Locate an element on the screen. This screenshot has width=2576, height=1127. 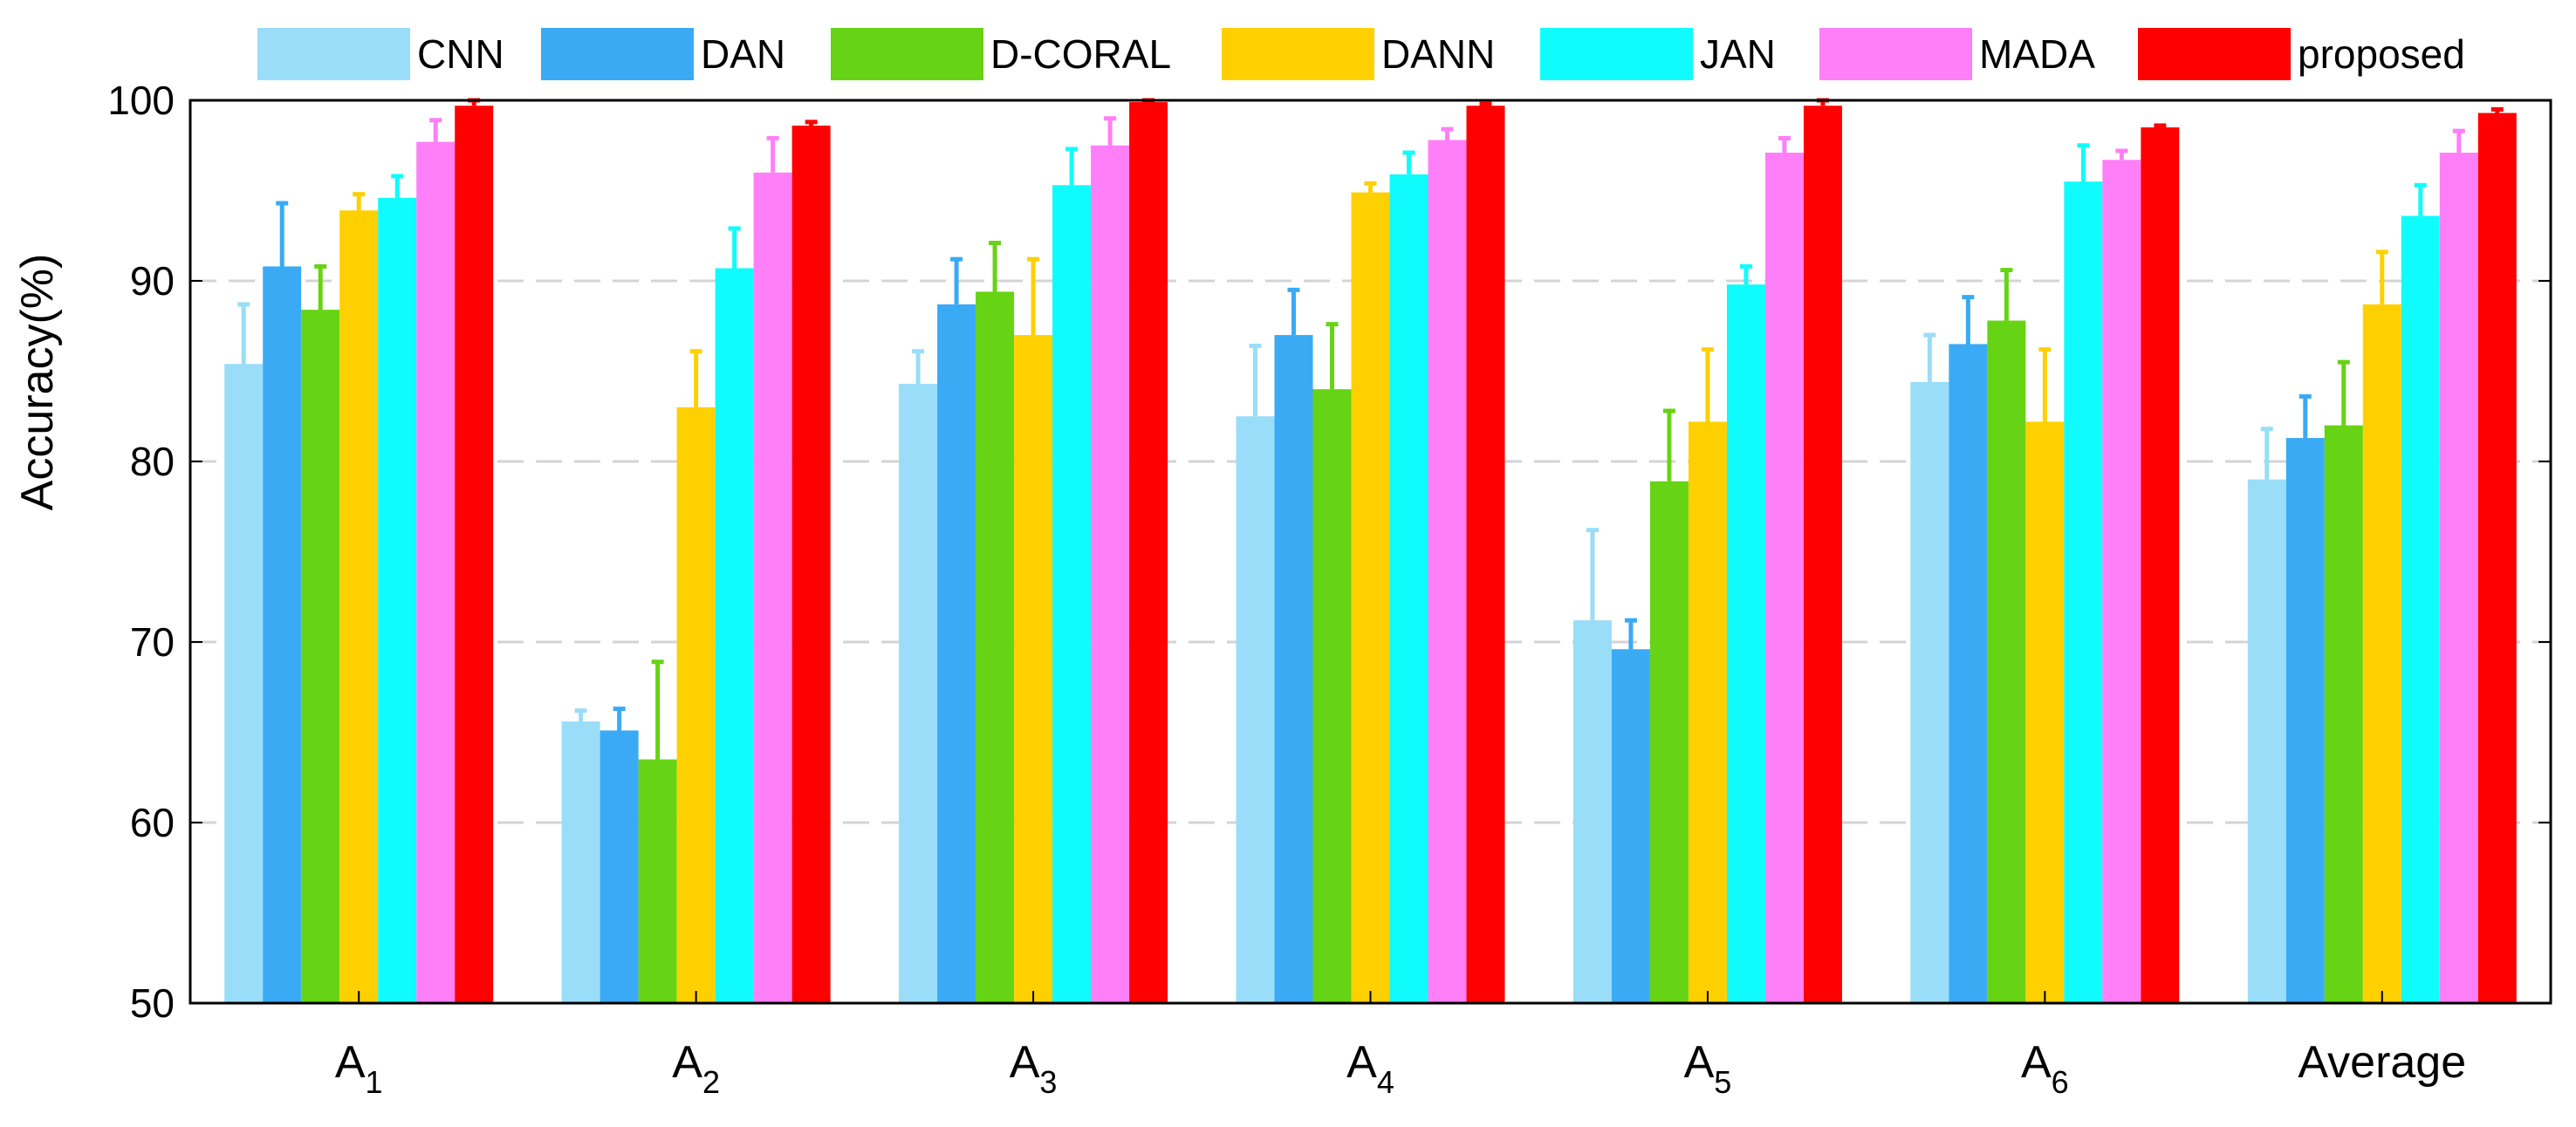
x-tick-label-subscript: 6 is located at coordinates (2060, 1082).